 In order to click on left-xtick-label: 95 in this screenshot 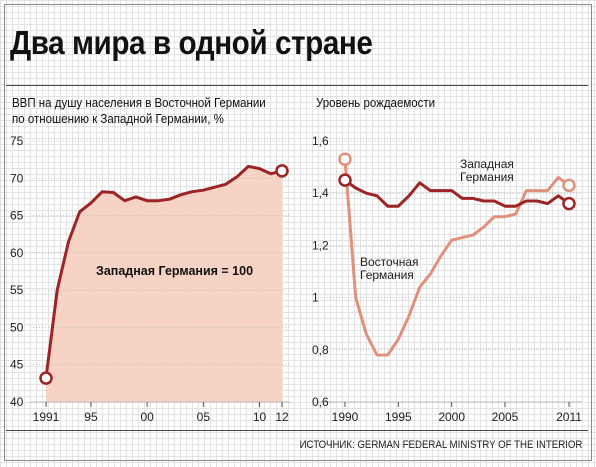, I will do `click(91, 417)`.